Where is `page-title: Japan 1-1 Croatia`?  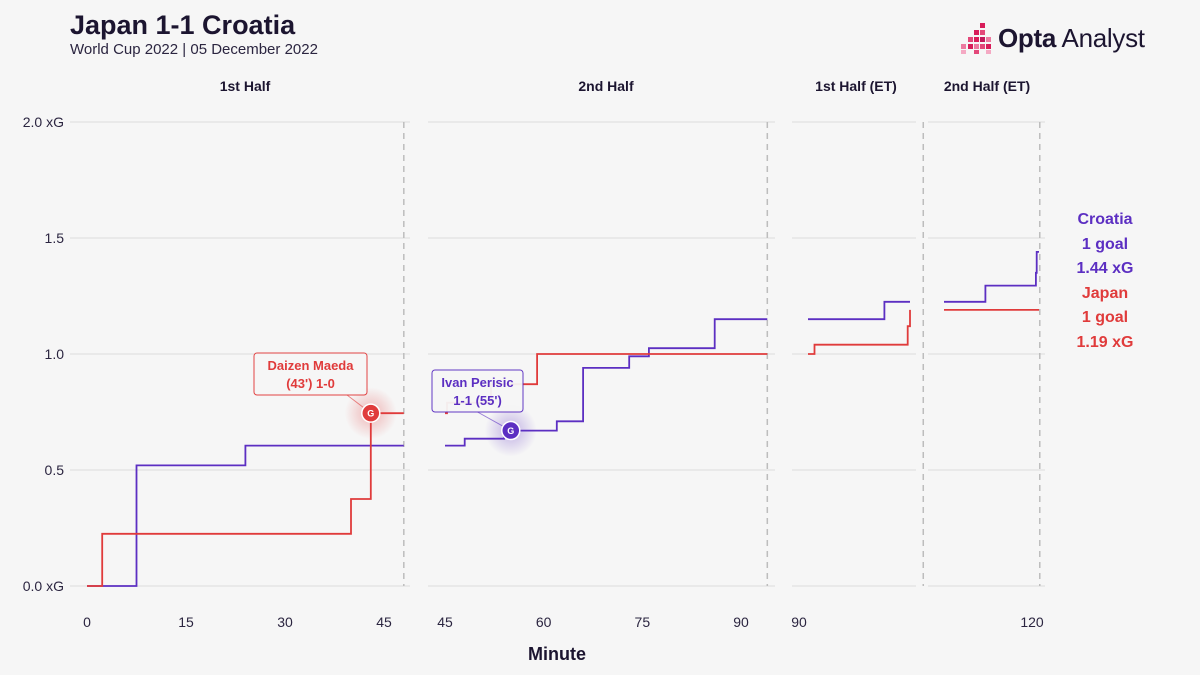
page-title: Japan 1-1 Croatia is located at coordinates (183, 25).